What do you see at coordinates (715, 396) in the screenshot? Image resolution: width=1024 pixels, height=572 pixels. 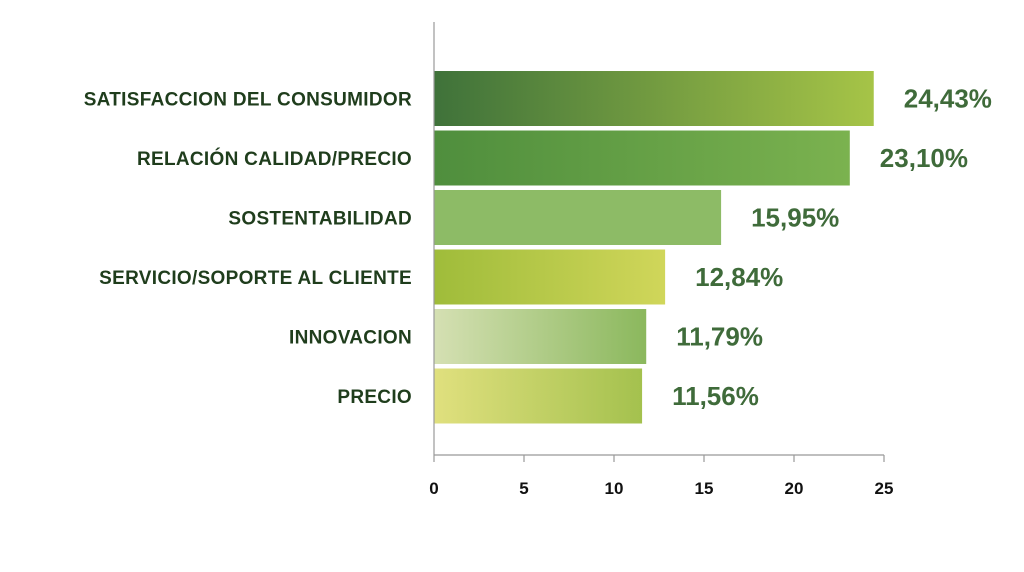 I see `value-label-5: 11,56%` at bounding box center [715, 396].